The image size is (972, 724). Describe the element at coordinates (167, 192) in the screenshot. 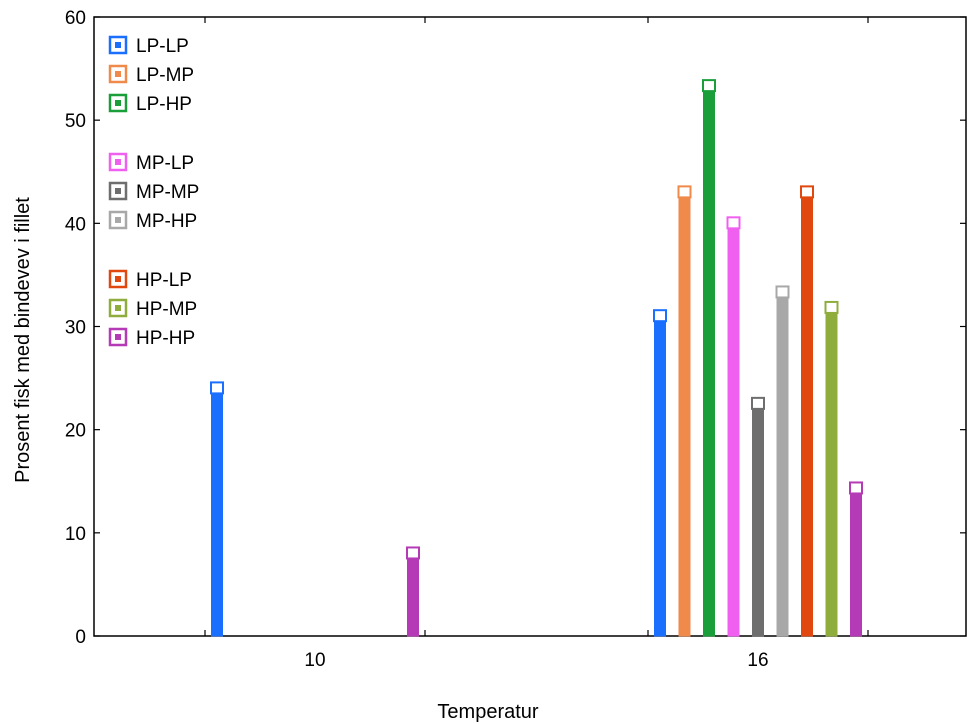

I see `legend-label: MP-MP` at that location.